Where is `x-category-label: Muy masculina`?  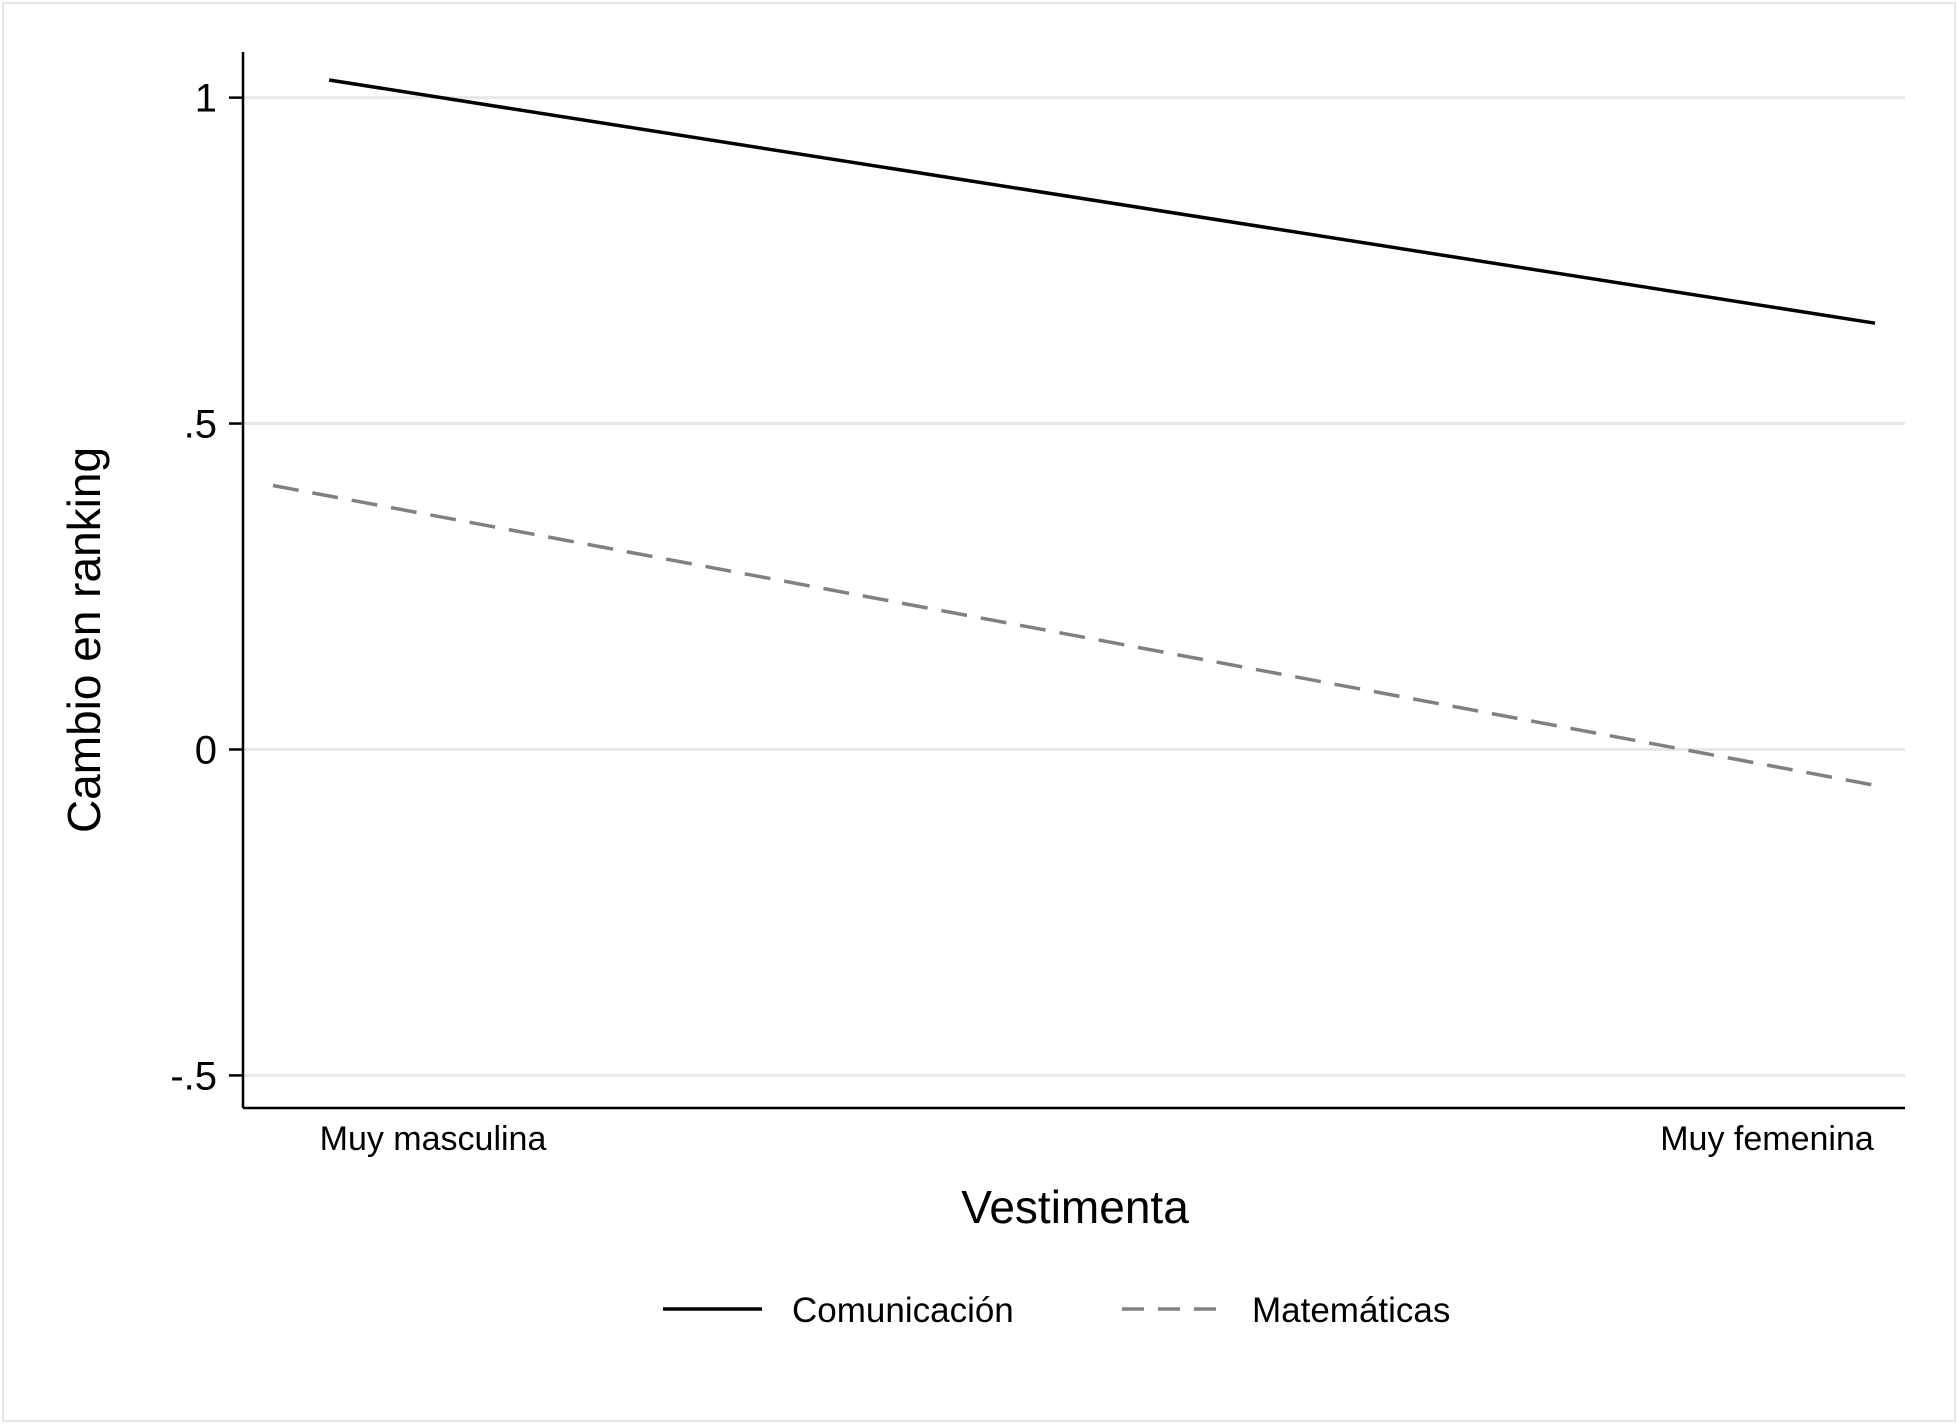 x-category-label: Muy masculina is located at coordinates (433, 1139).